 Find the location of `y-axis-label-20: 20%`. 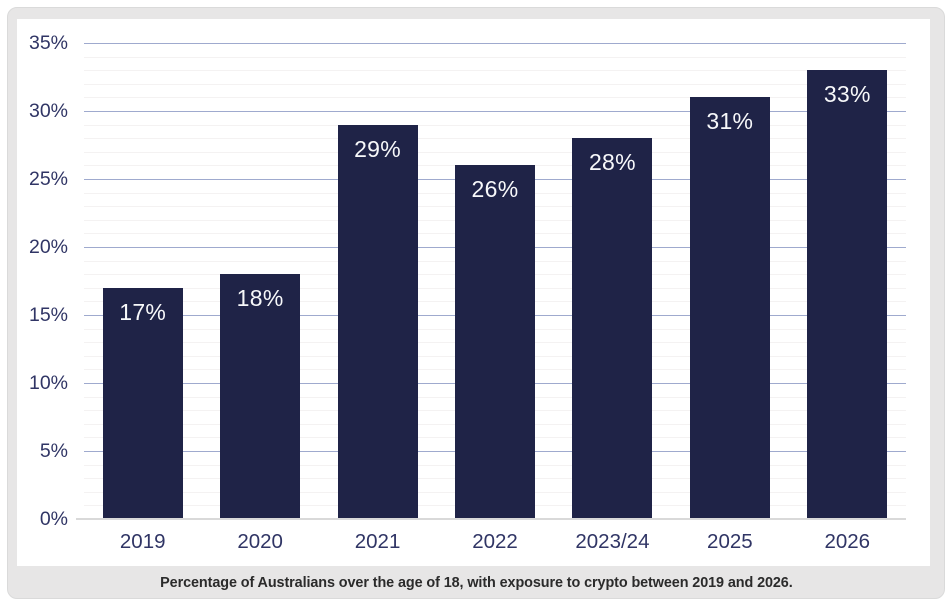

y-axis-label-20: 20% is located at coordinates (48, 247).